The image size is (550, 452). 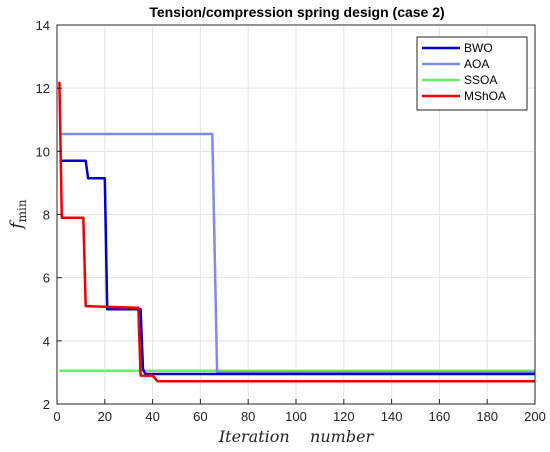 I want to click on legend: BWO AOA SSOA MShOA, so click(x=472, y=73).